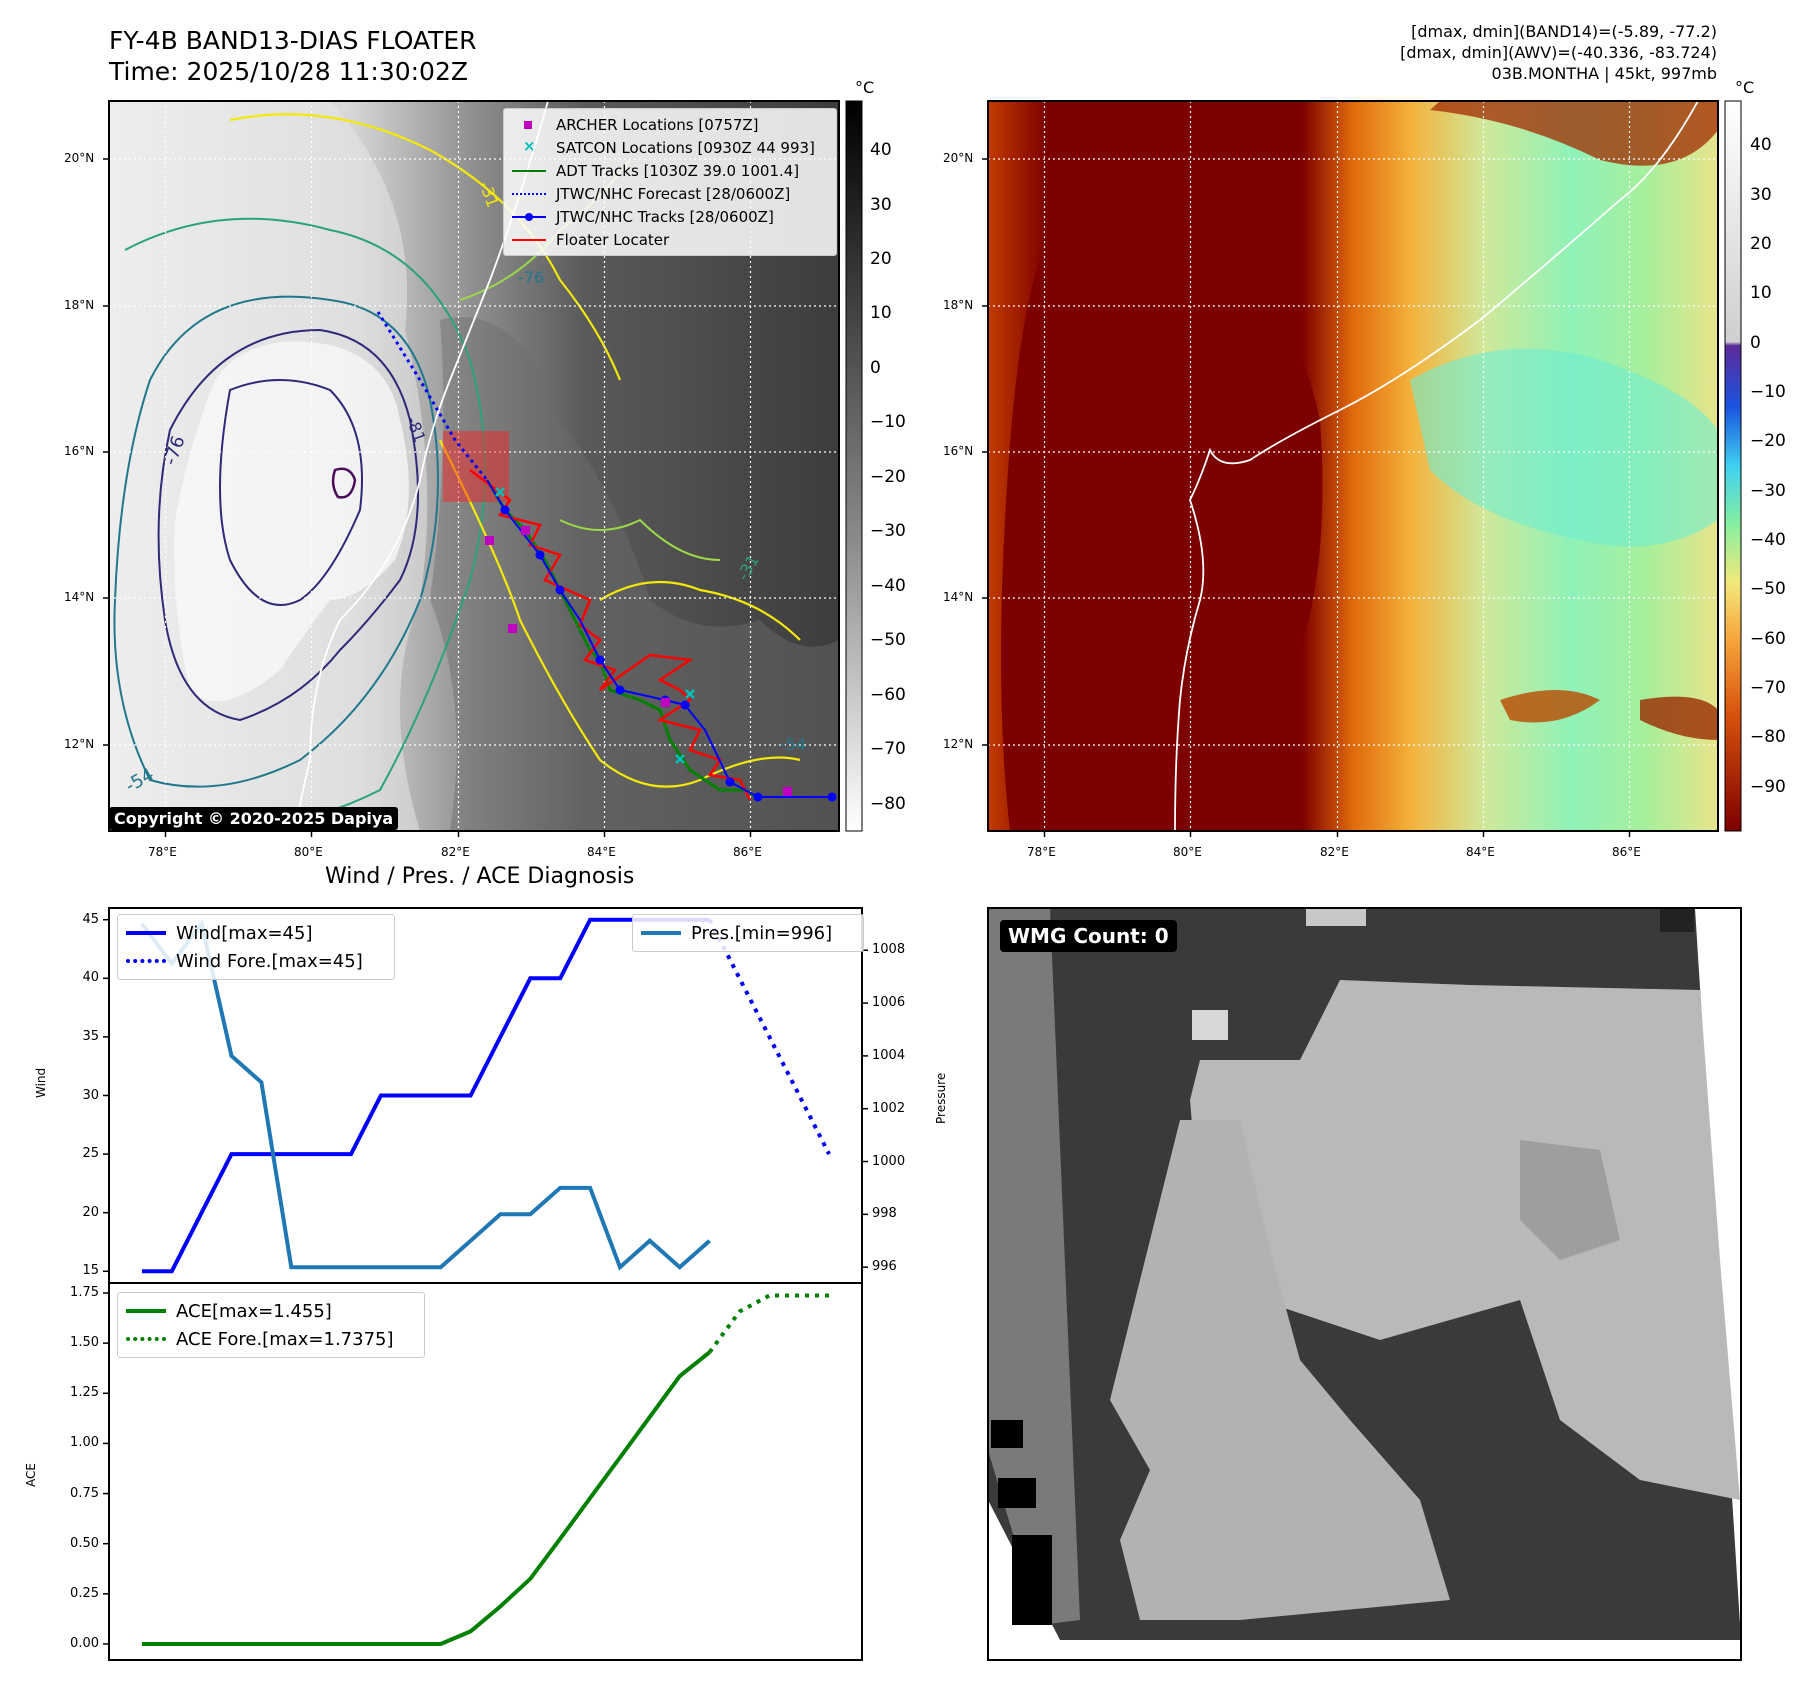 This screenshot has width=1801, height=1690. Describe the element at coordinates (793, 744) in the screenshot. I see `contour-label-54b: -54` at that location.